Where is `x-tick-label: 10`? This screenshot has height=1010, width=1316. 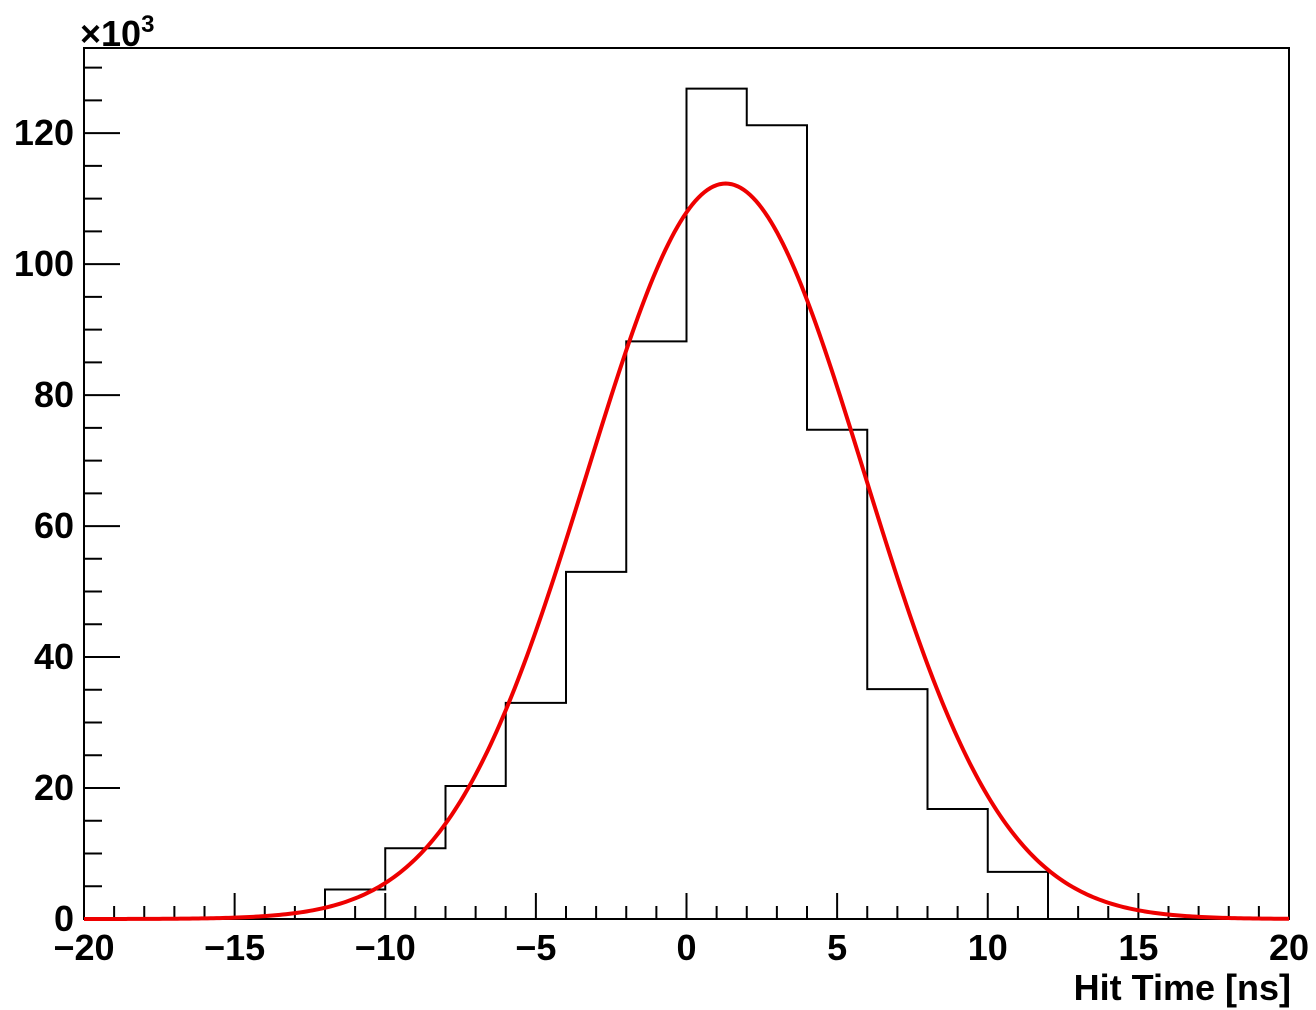 x-tick-label: 10 is located at coordinates (988, 947).